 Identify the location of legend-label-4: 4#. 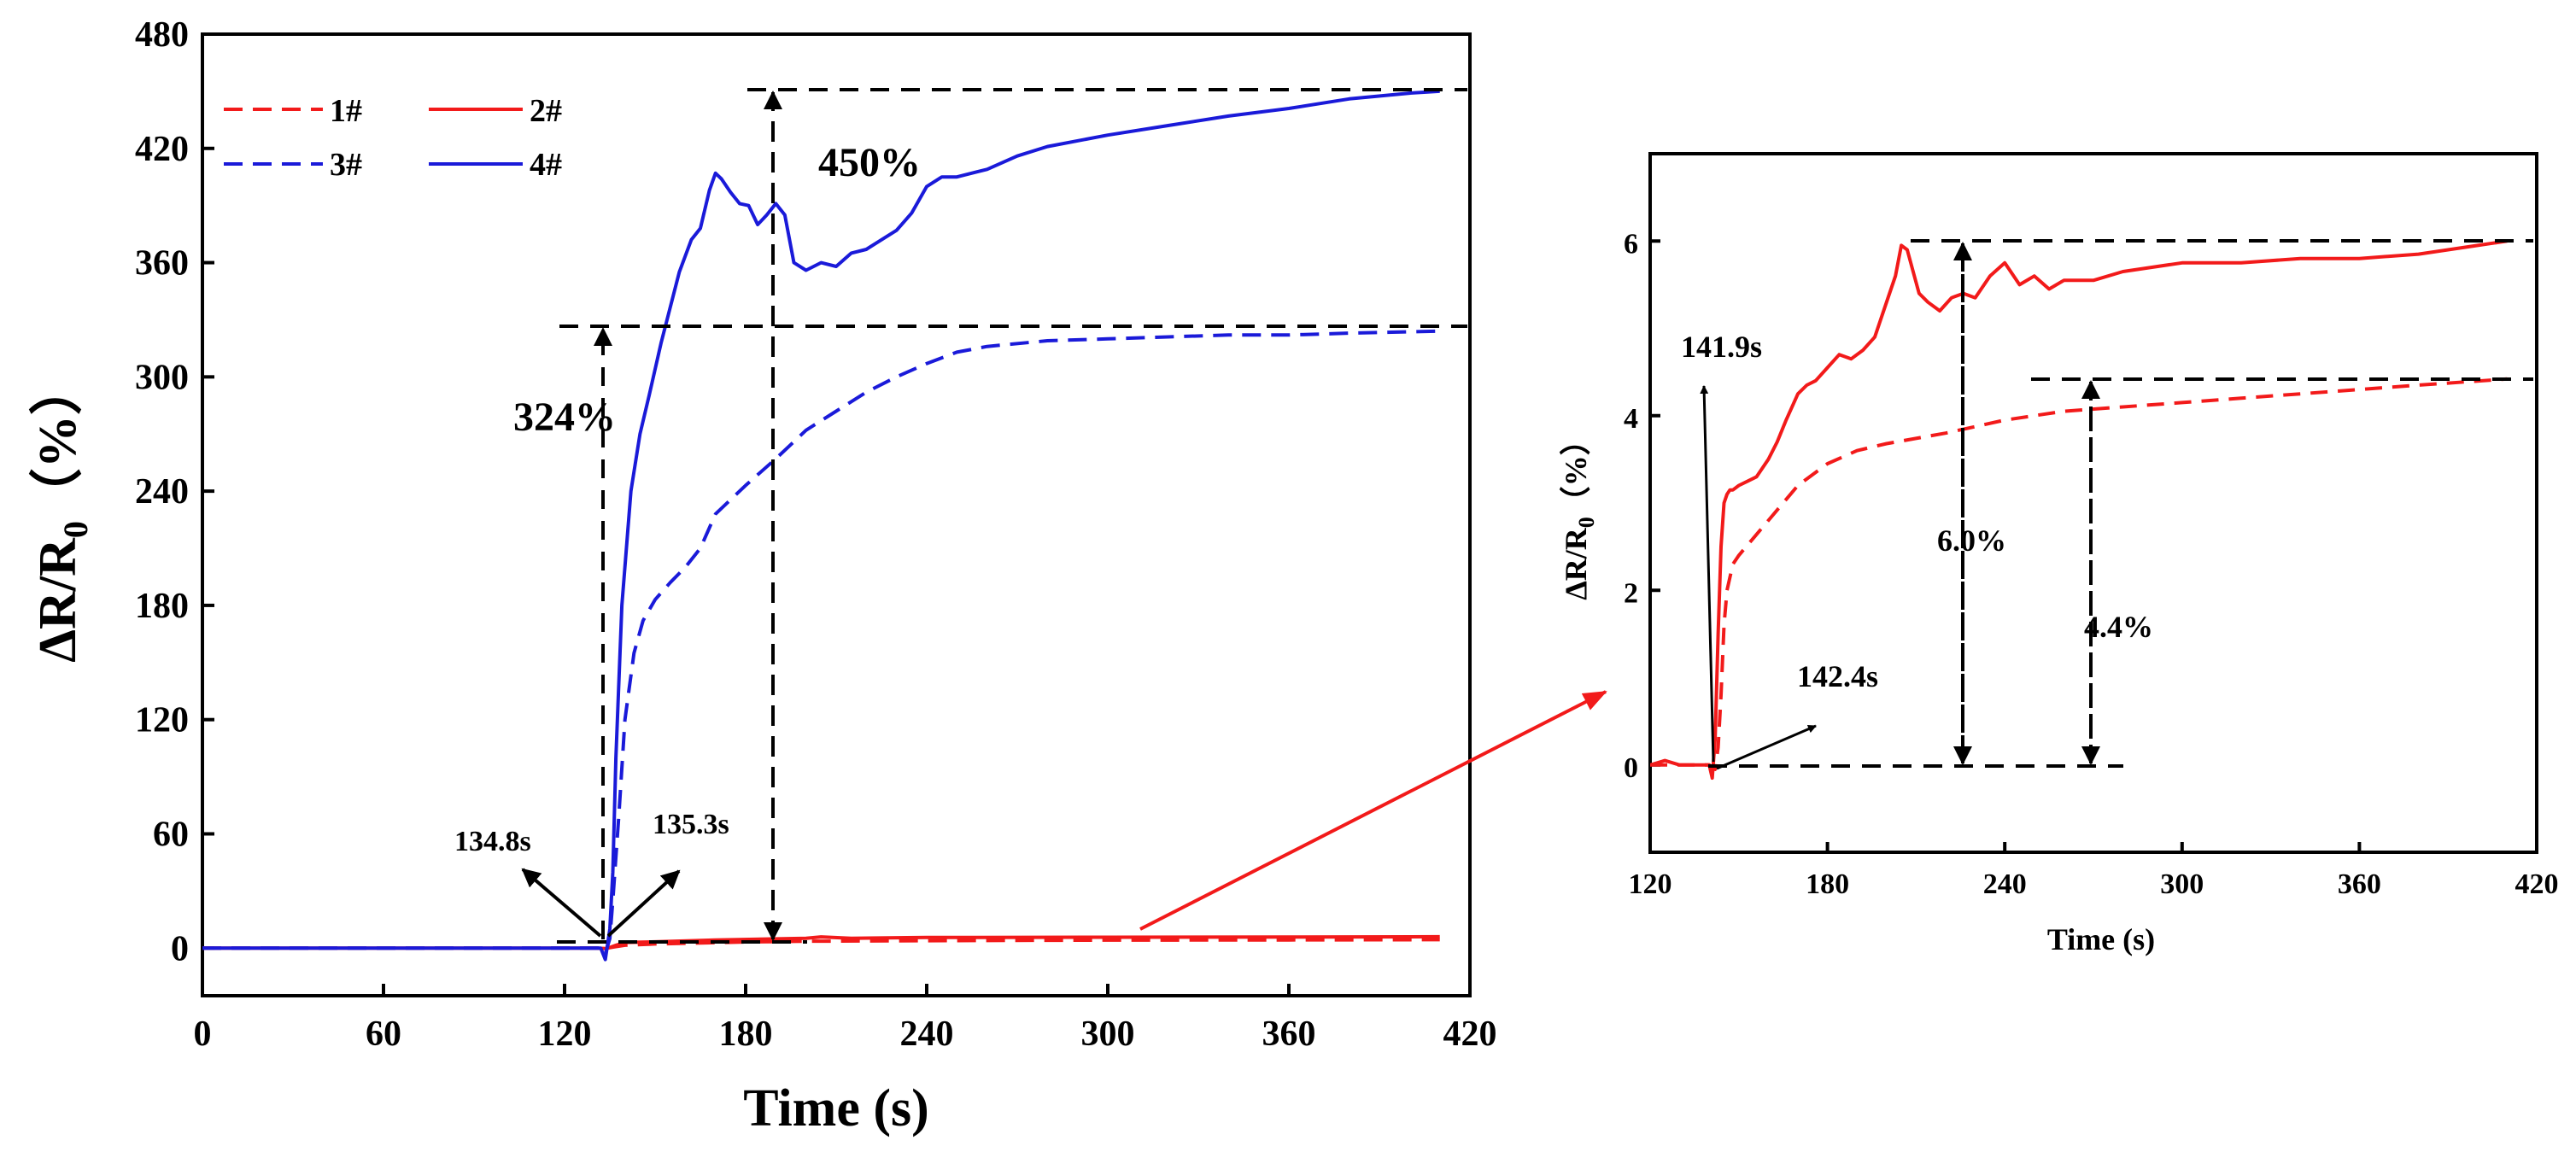
(546, 165).